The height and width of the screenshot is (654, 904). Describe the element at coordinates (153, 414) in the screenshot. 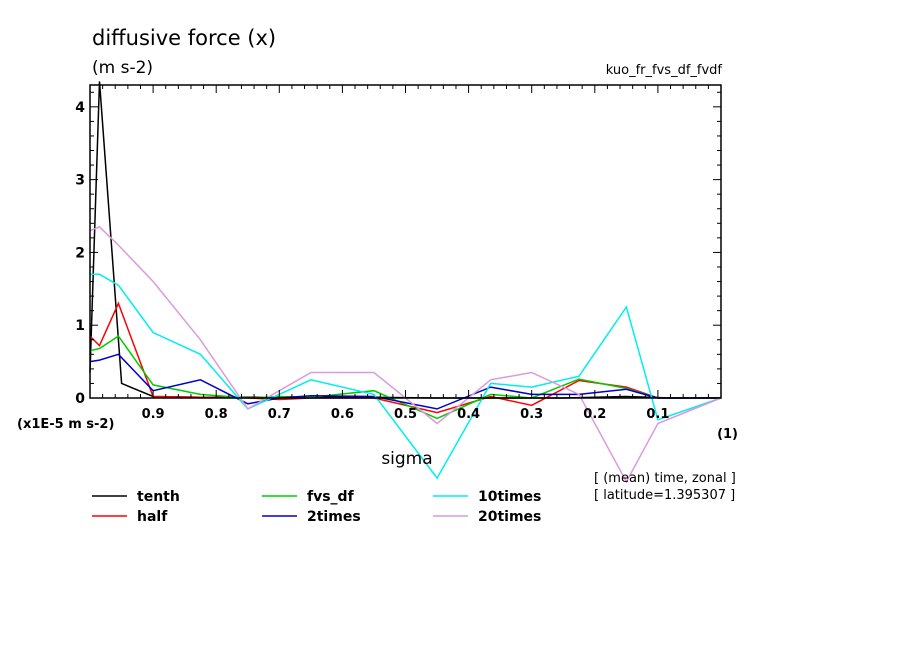

I see `x-tick-label: 0.9` at that location.